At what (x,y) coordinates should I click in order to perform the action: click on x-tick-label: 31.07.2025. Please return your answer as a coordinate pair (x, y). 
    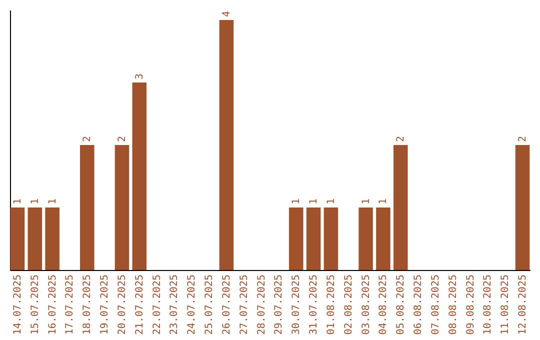
    Looking at the image, I should click on (314, 304).